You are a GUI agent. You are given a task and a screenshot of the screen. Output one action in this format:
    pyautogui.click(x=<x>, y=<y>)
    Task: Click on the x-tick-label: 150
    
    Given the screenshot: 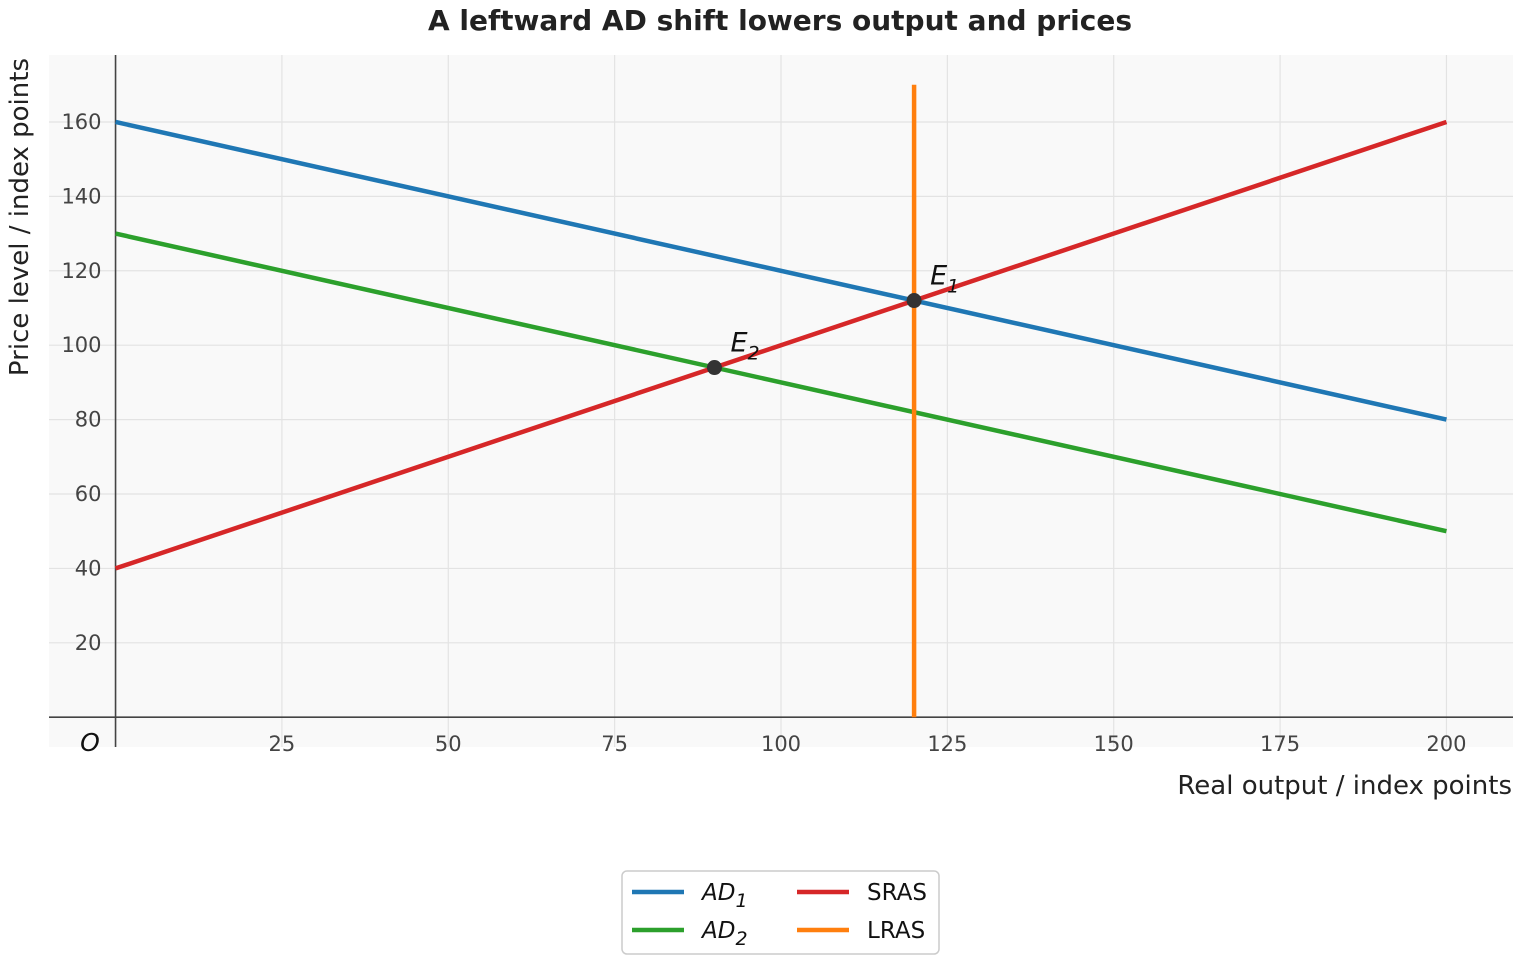 What is the action you would take?
    pyautogui.click(x=1114, y=744)
    